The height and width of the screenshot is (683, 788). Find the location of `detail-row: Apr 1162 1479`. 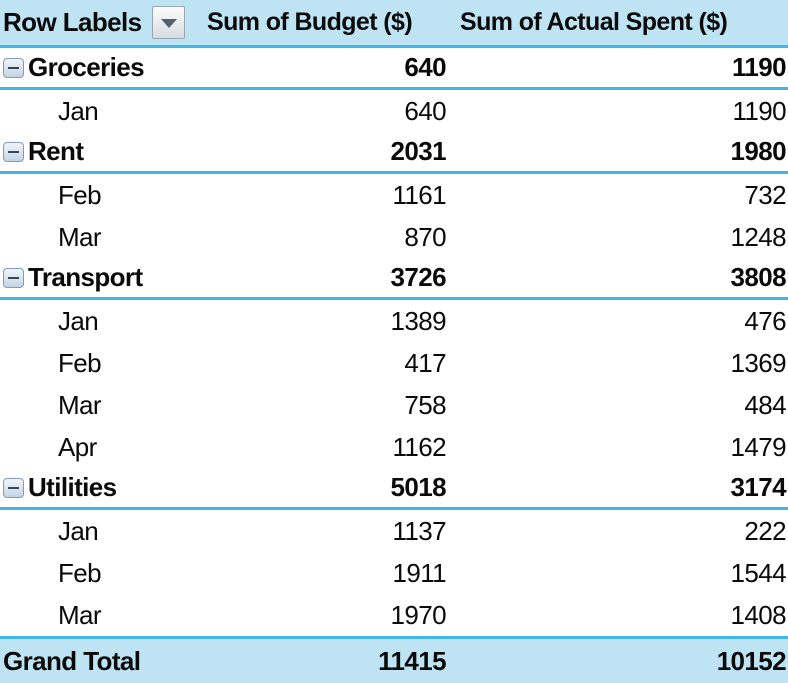

detail-row: Apr 1162 1479 is located at coordinates (394, 447).